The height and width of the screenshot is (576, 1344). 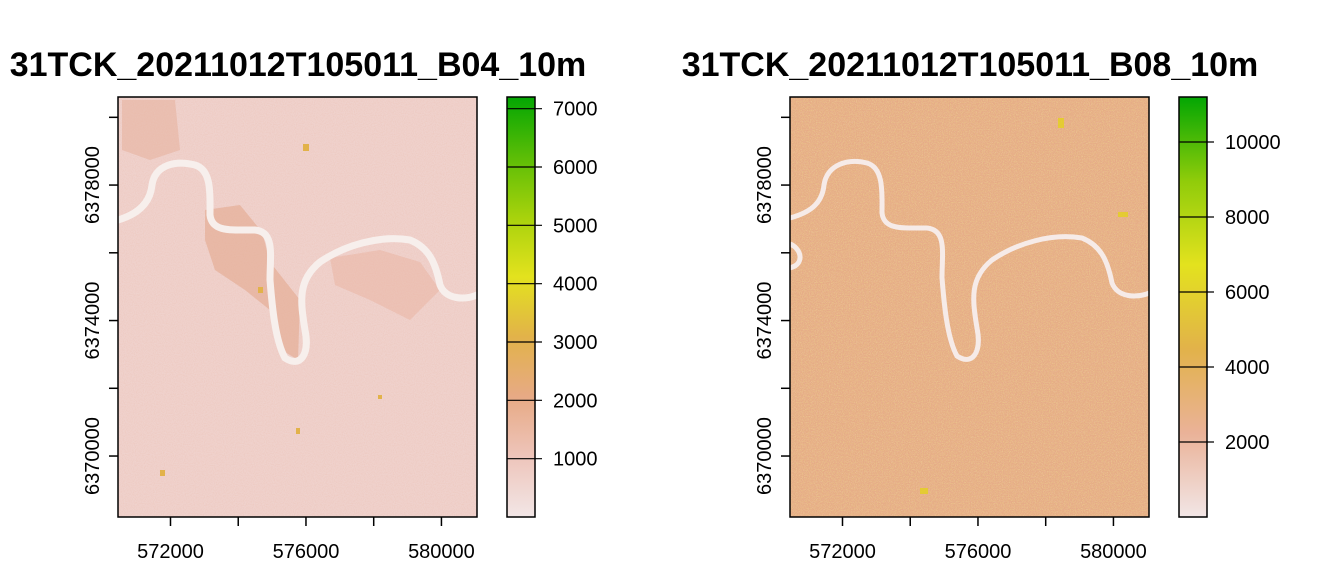 I want to click on colorbar-tick-label: 5000, so click(x=575, y=226).